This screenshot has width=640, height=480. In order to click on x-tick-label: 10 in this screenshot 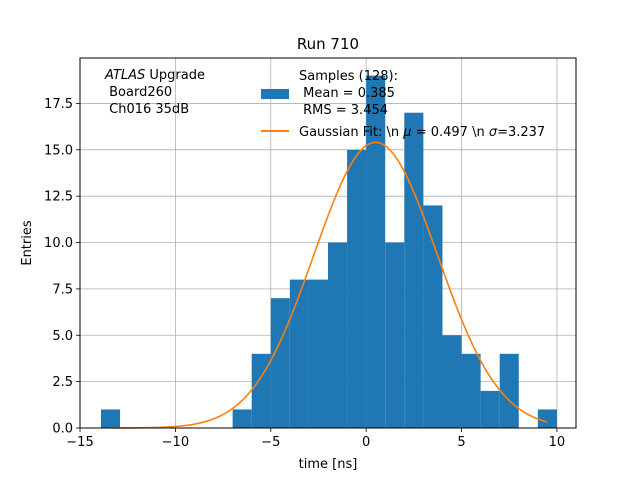, I will do `click(557, 442)`.